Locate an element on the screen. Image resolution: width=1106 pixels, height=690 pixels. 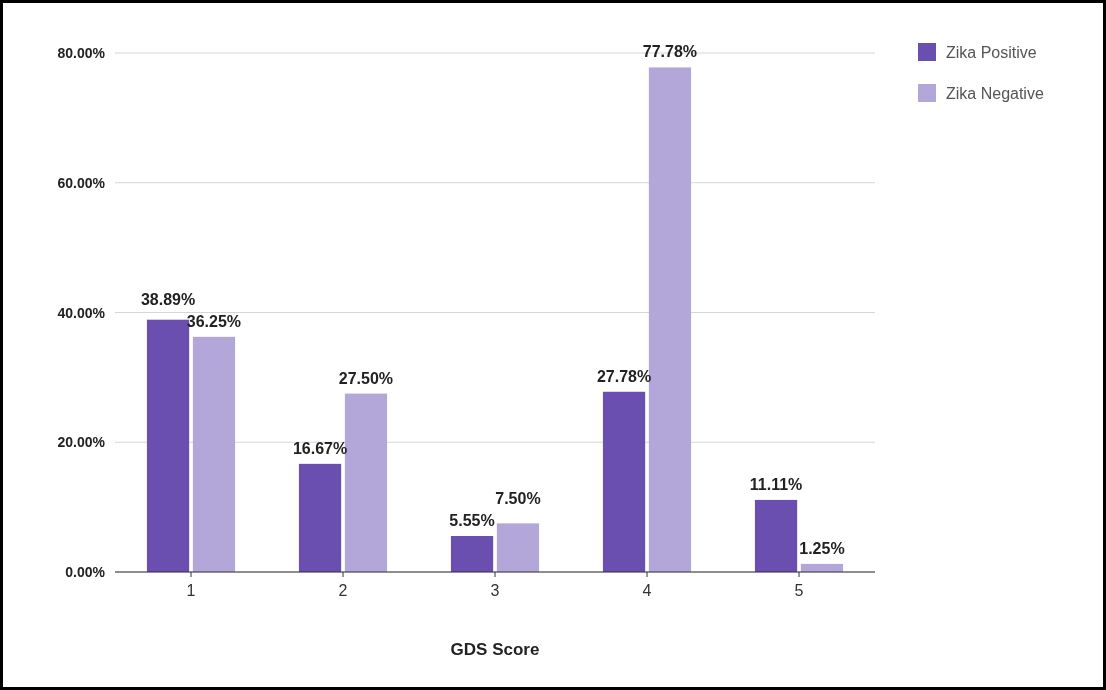
data-label: 1.25% is located at coordinates (822, 548).